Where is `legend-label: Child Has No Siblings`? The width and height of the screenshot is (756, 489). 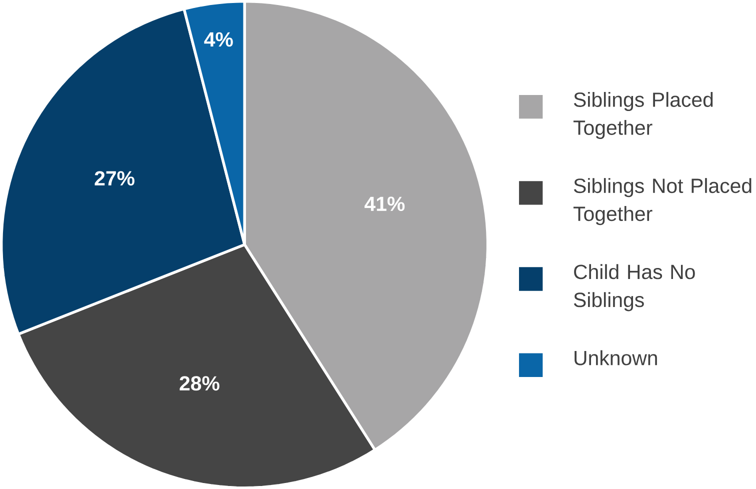
legend-label: Child Has No Siblings is located at coordinates (634, 288).